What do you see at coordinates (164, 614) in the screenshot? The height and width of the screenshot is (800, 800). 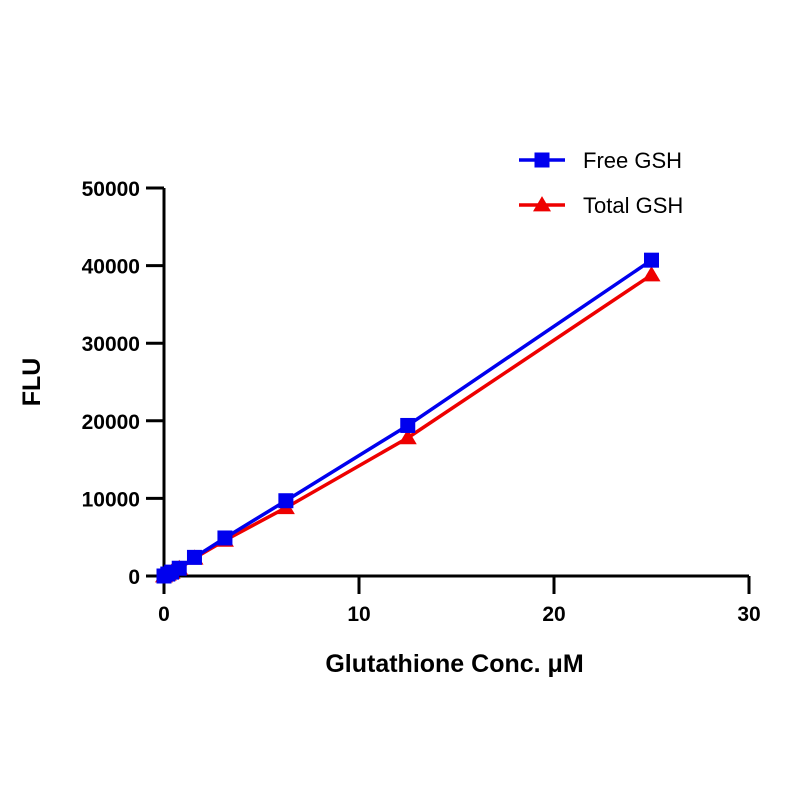 I see `x-tick-label: 0` at bounding box center [164, 614].